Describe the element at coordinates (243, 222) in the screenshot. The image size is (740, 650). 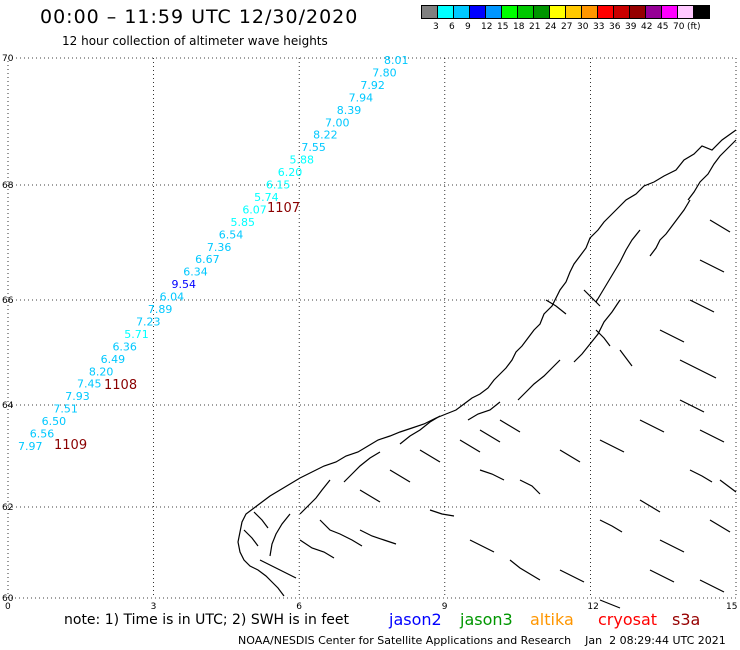
I see `wave-height-label: 5.85` at that location.